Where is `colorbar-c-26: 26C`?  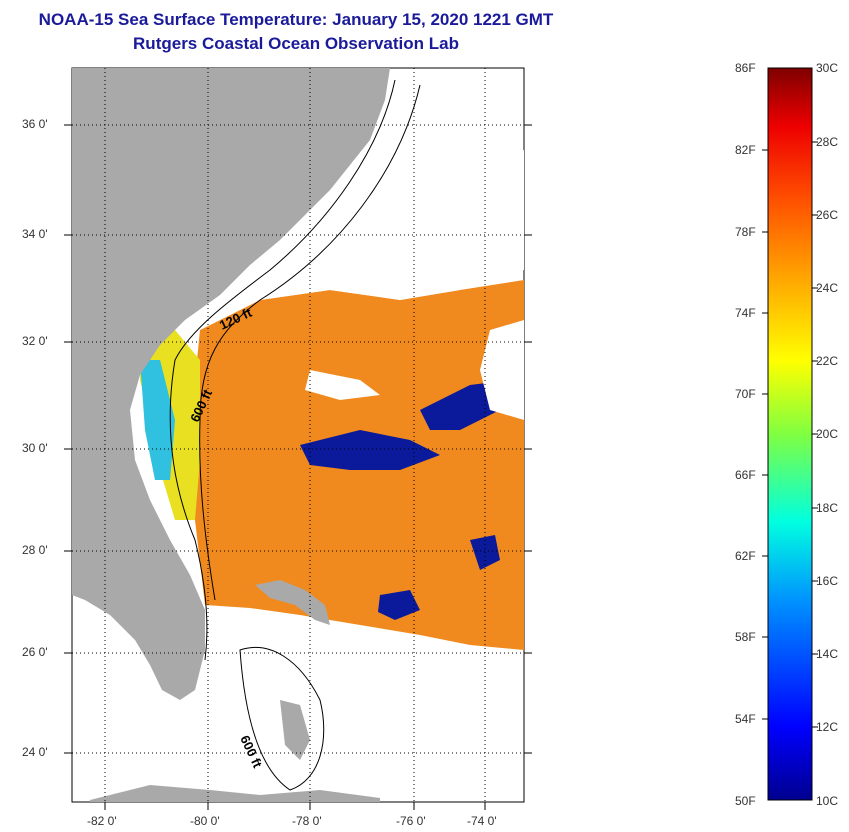
colorbar-c-26: 26C is located at coordinates (827, 215).